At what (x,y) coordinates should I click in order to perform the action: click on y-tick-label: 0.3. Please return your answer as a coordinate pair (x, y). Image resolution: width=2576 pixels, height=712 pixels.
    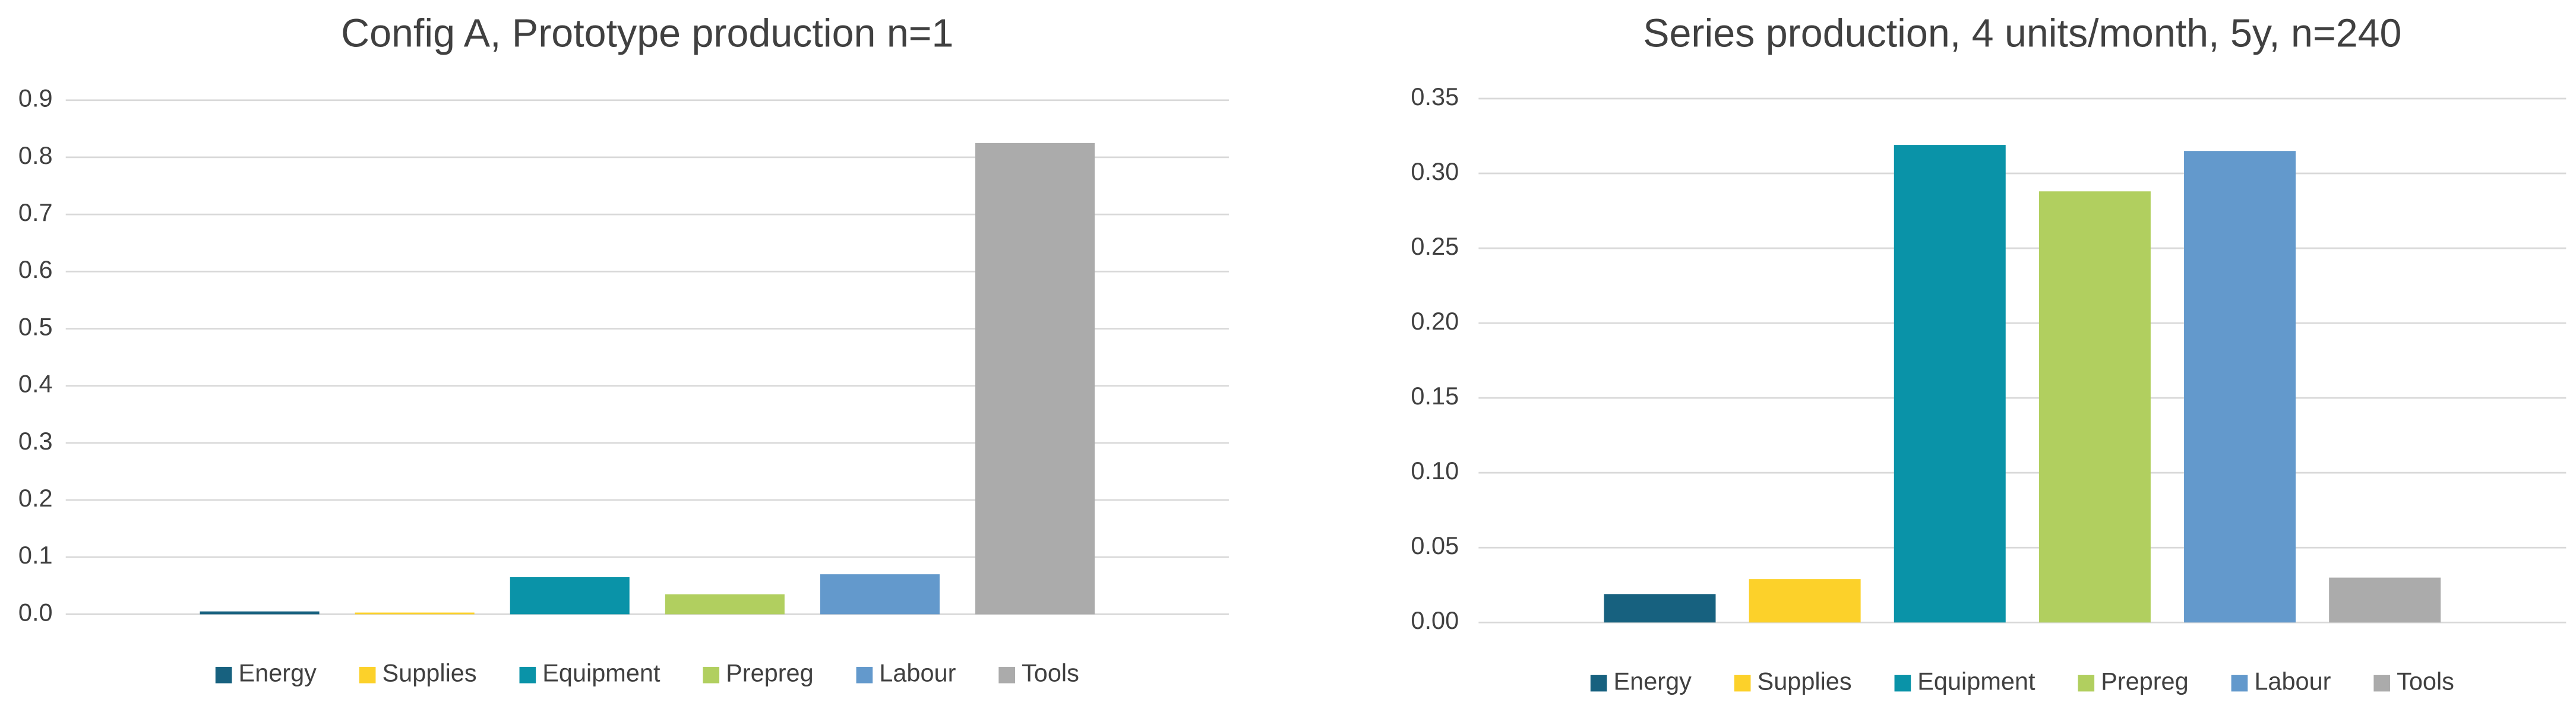
    Looking at the image, I should click on (35, 441).